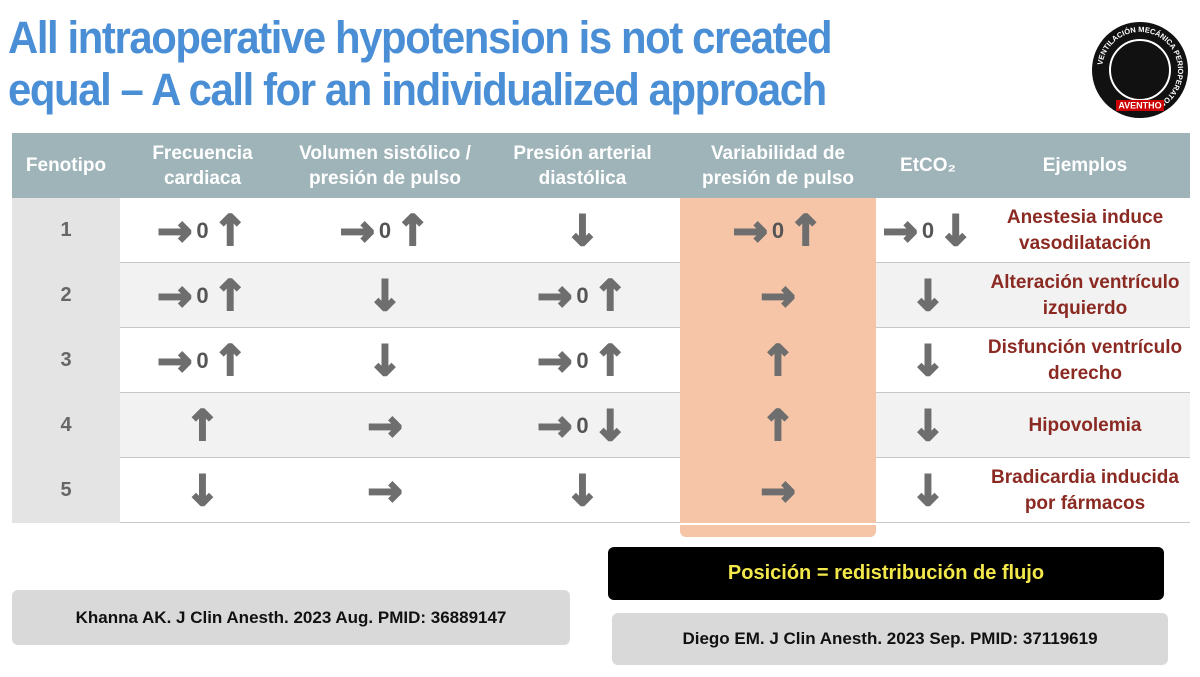 The width and height of the screenshot is (1200, 677). I want to click on phenotype: 5, so click(66, 490).